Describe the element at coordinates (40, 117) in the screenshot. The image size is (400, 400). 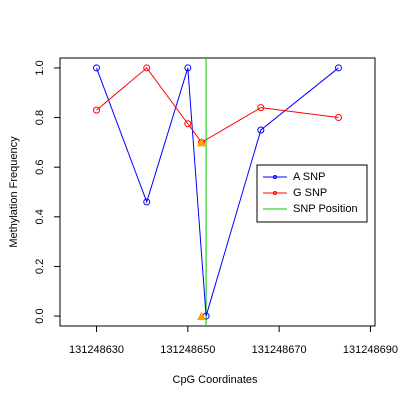
I see `y-tick-label: 0.8` at that location.